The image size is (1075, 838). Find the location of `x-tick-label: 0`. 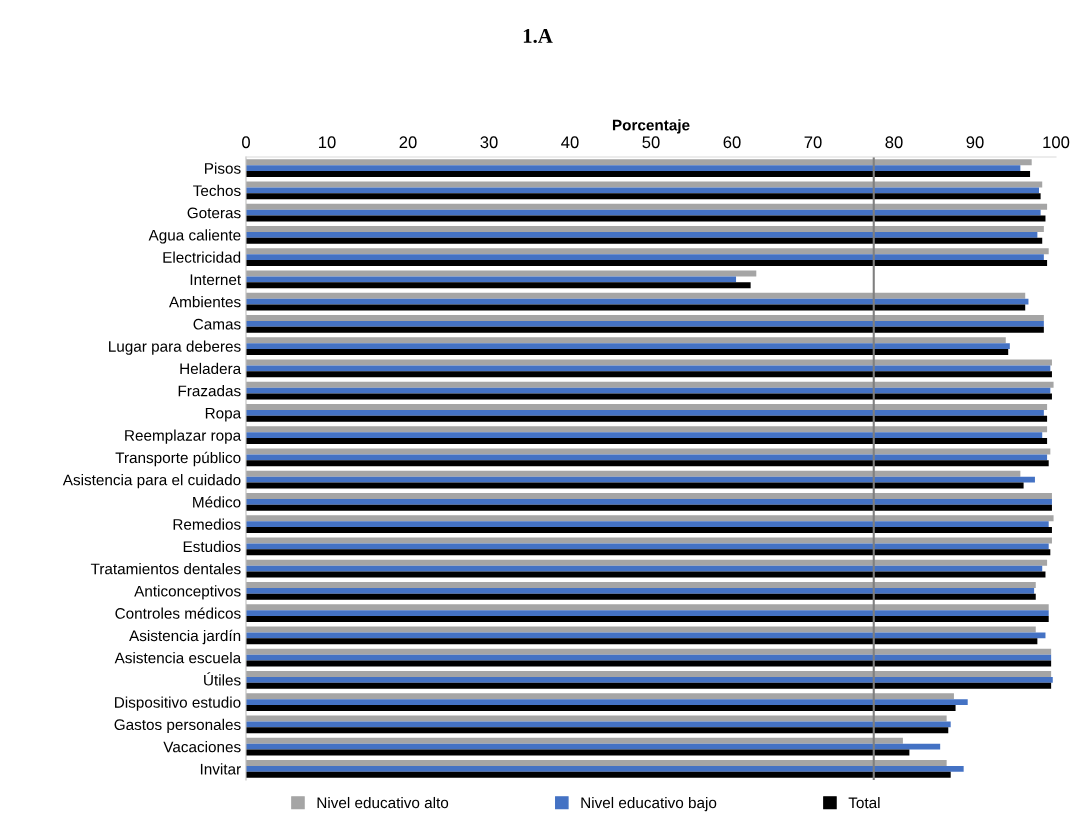

x-tick-label: 0 is located at coordinates (246, 142).